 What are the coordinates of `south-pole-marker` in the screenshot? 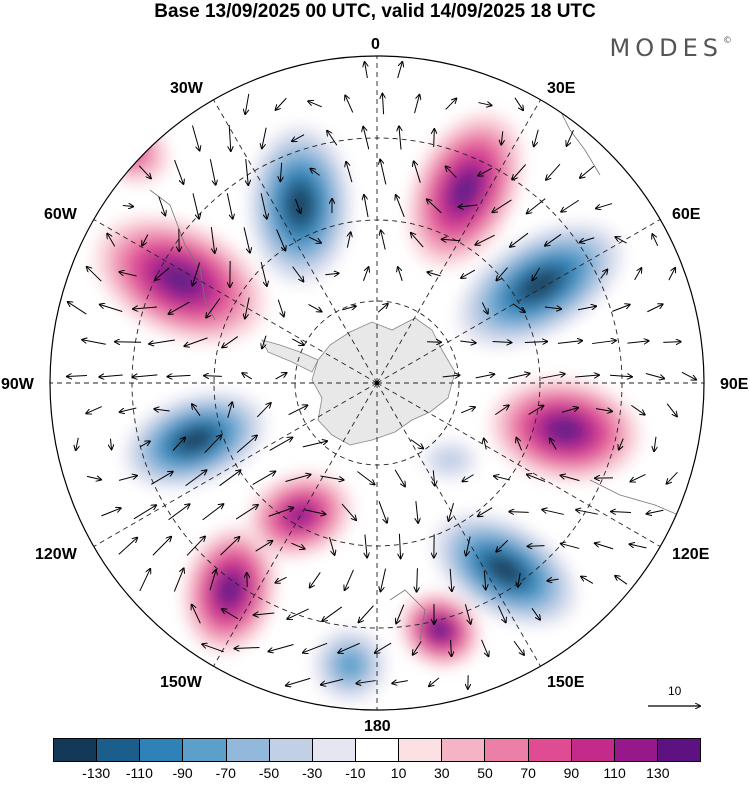 It's located at (377, 383).